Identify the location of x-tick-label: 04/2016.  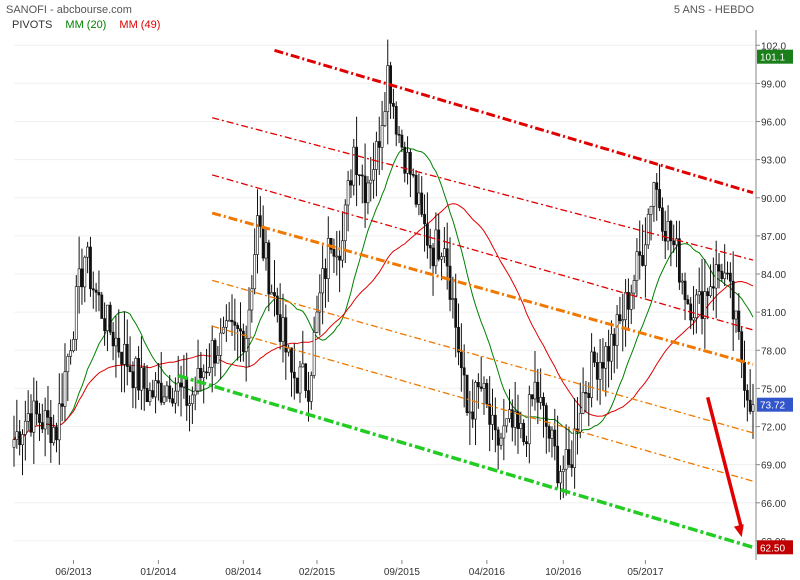
(487, 572).